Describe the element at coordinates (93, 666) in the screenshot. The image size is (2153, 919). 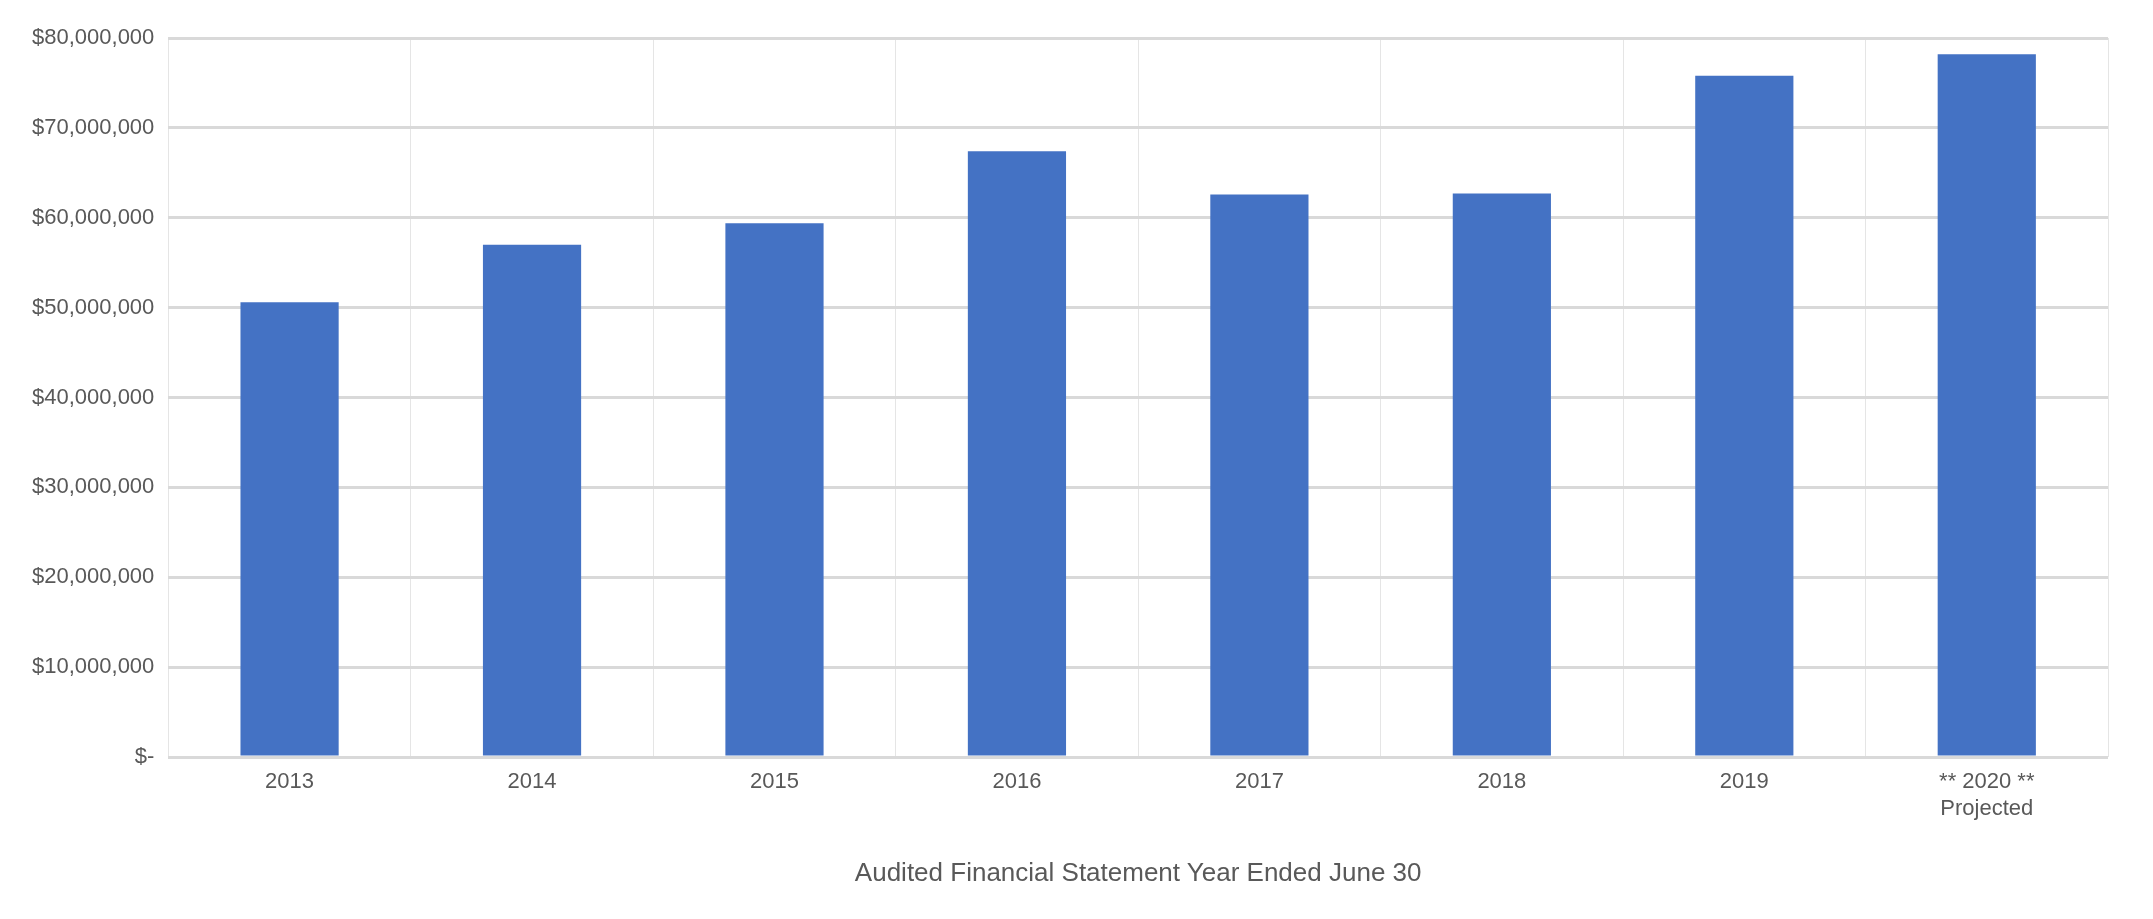
I see `y-tick-label: $10,000,000` at that location.